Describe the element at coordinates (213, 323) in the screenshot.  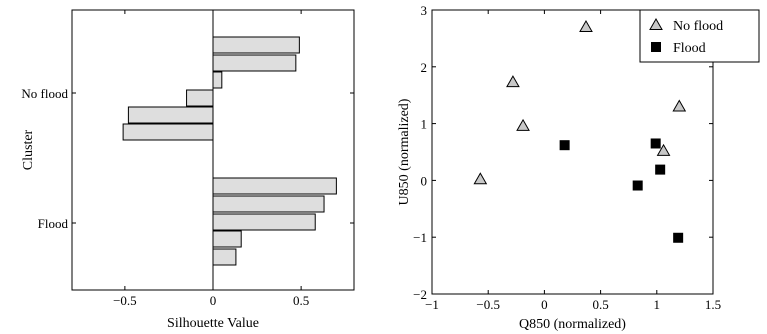
I see `x-axis-label: Silhouette Value` at that location.